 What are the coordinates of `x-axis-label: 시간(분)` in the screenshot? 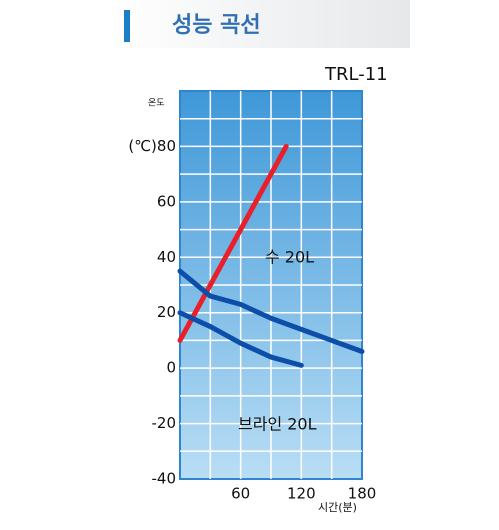 It's located at (337, 507).